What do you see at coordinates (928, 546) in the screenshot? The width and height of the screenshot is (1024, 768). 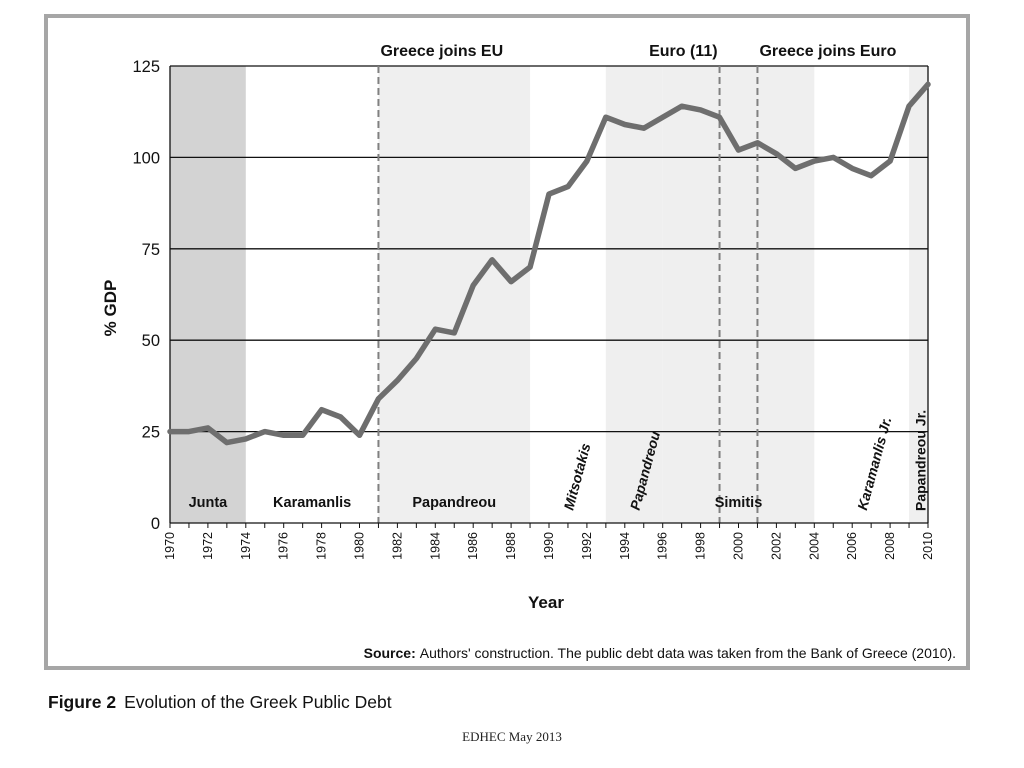 I see `x-tick-label: 2010` at bounding box center [928, 546].